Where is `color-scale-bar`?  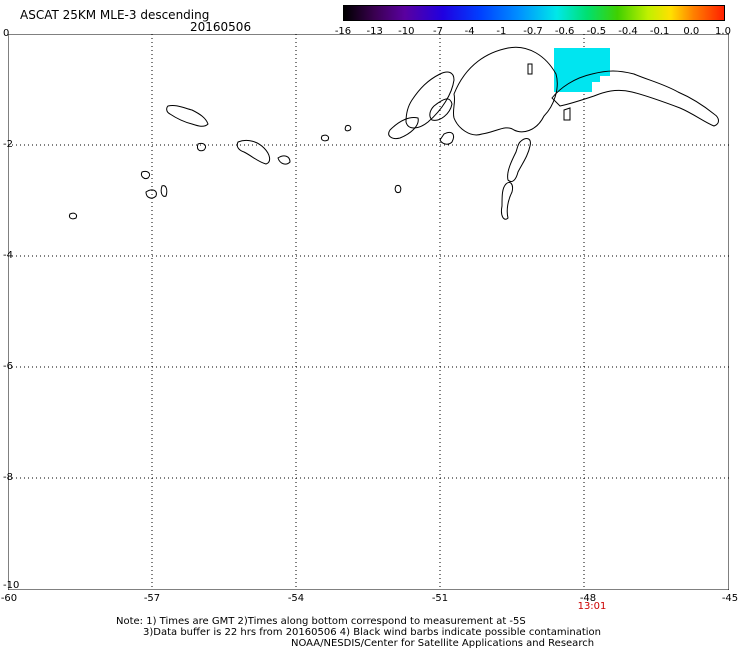 color-scale-bar is located at coordinates (534, 13).